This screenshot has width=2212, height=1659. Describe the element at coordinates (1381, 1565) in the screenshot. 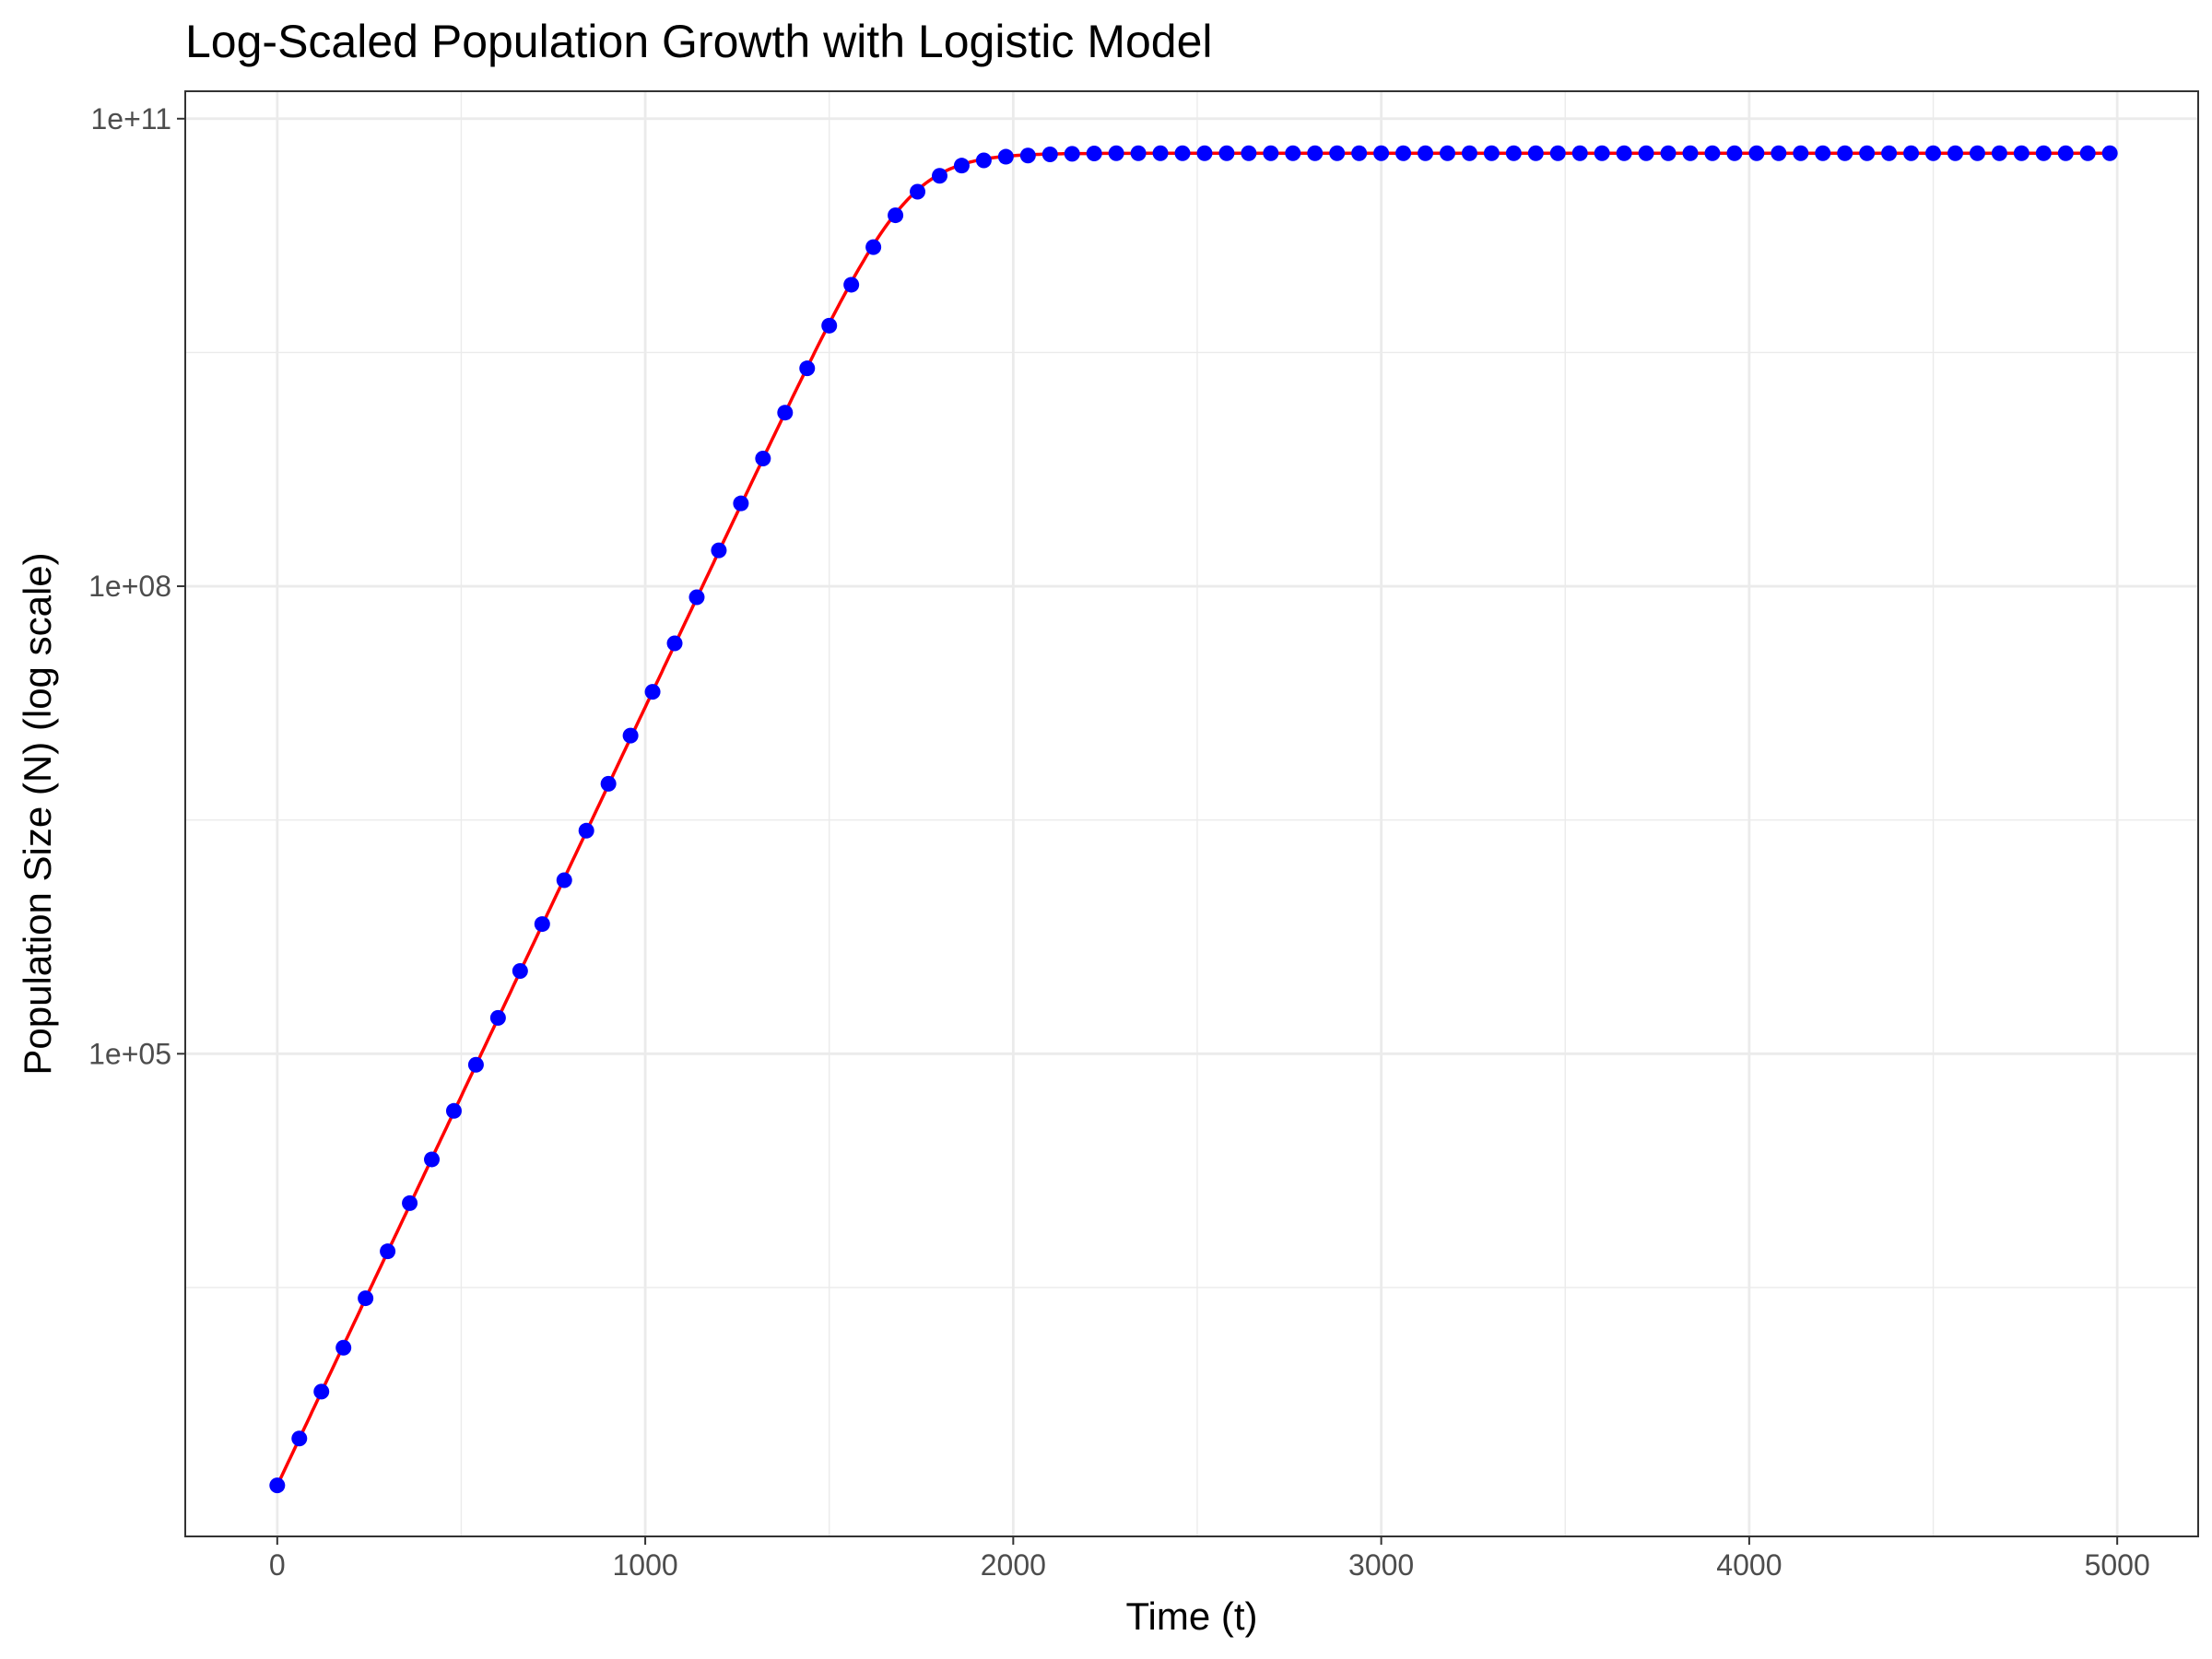

I see `x-tick-label: 3000` at that location.